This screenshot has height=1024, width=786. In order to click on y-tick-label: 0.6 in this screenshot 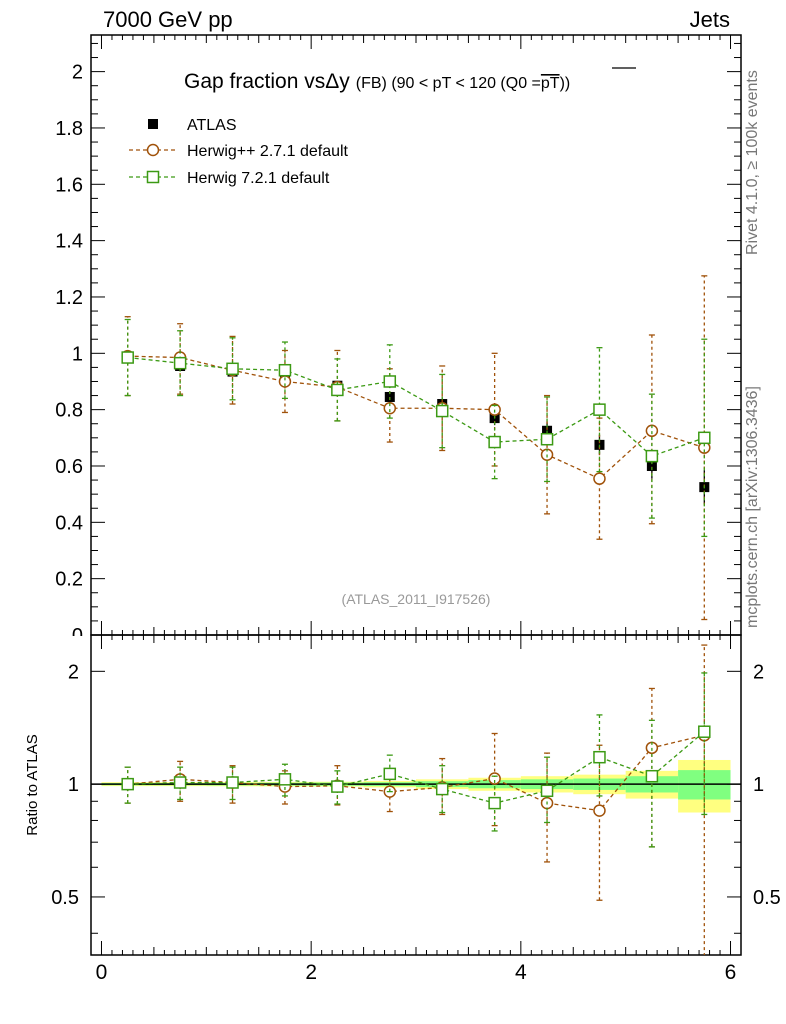, I will do `click(69, 467)`.